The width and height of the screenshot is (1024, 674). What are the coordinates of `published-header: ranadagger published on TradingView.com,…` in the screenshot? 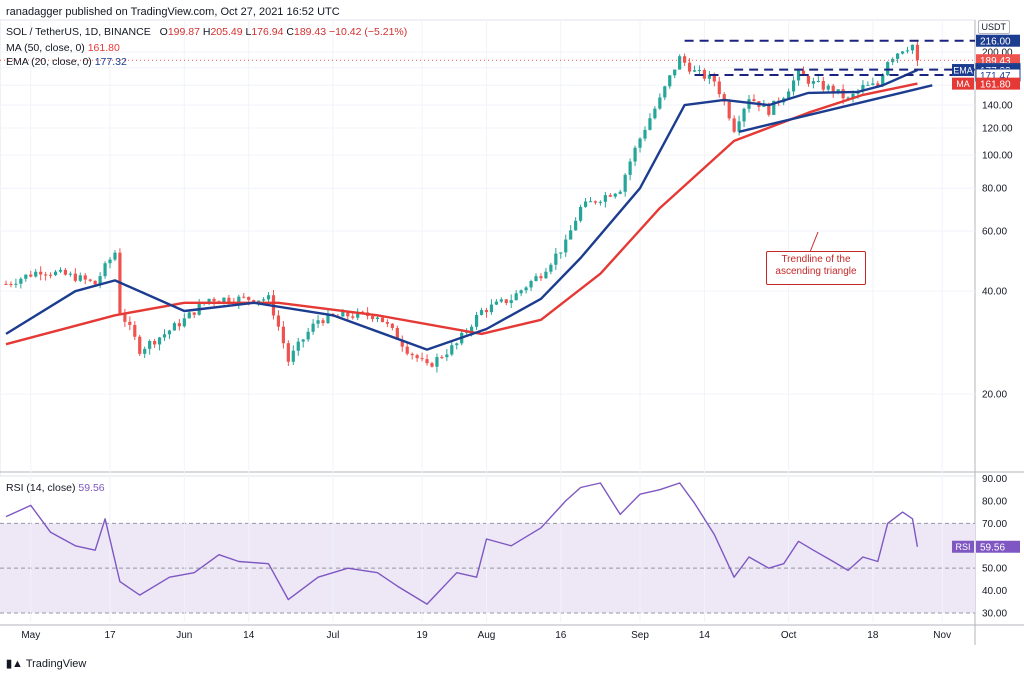 It's located at (173, 12).